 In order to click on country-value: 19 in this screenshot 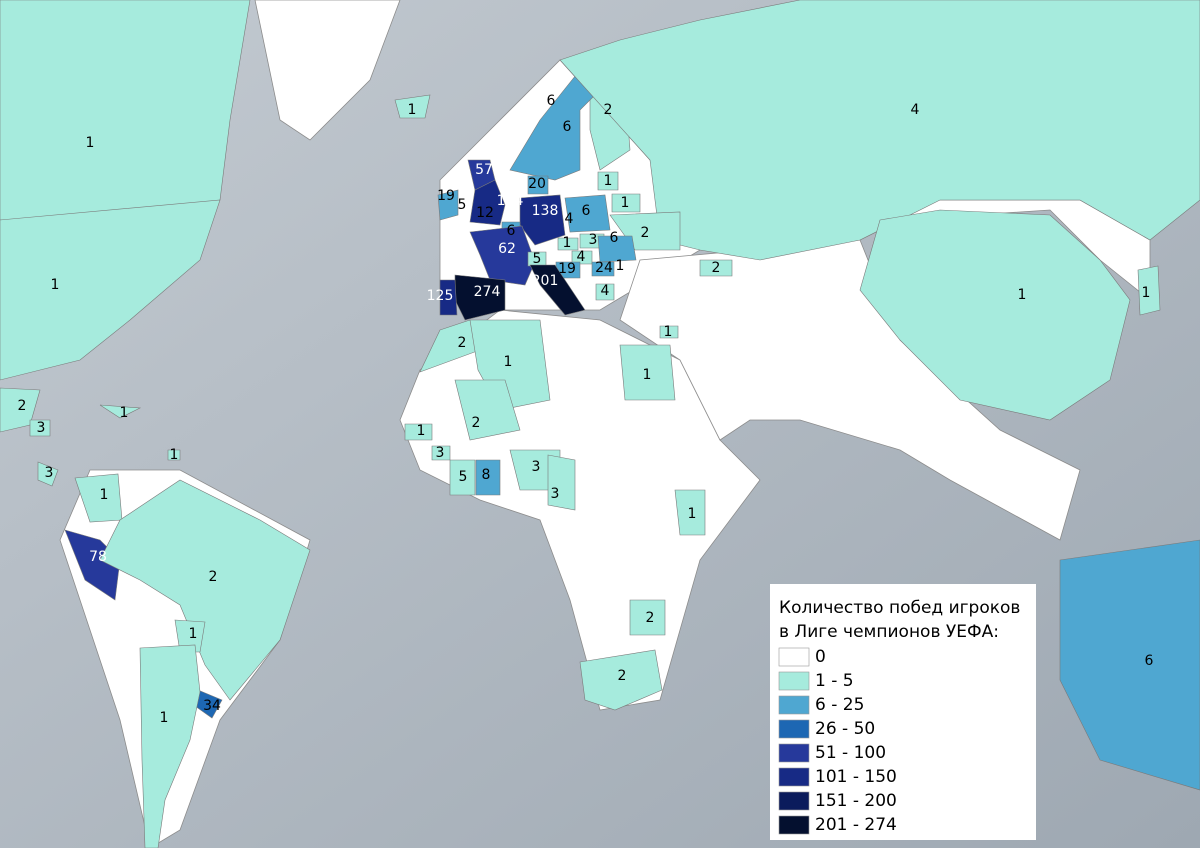, I will do `click(446, 196)`.